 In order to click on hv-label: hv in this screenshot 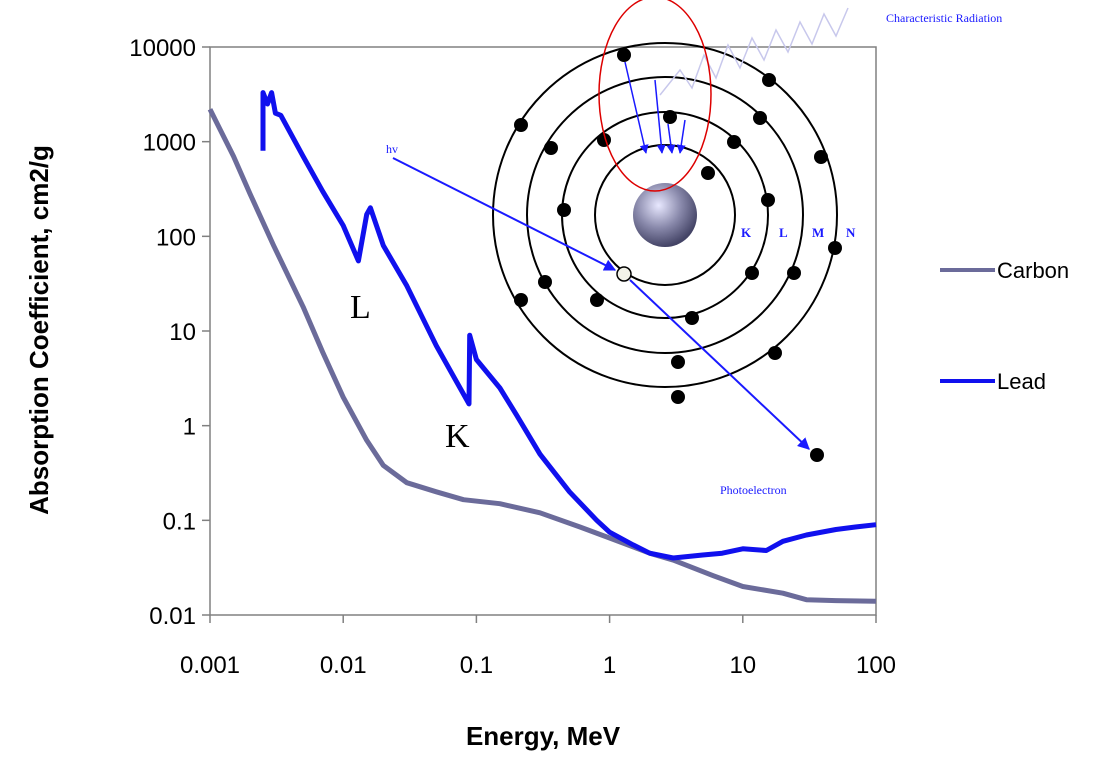, I will do `click(392, 149)`.